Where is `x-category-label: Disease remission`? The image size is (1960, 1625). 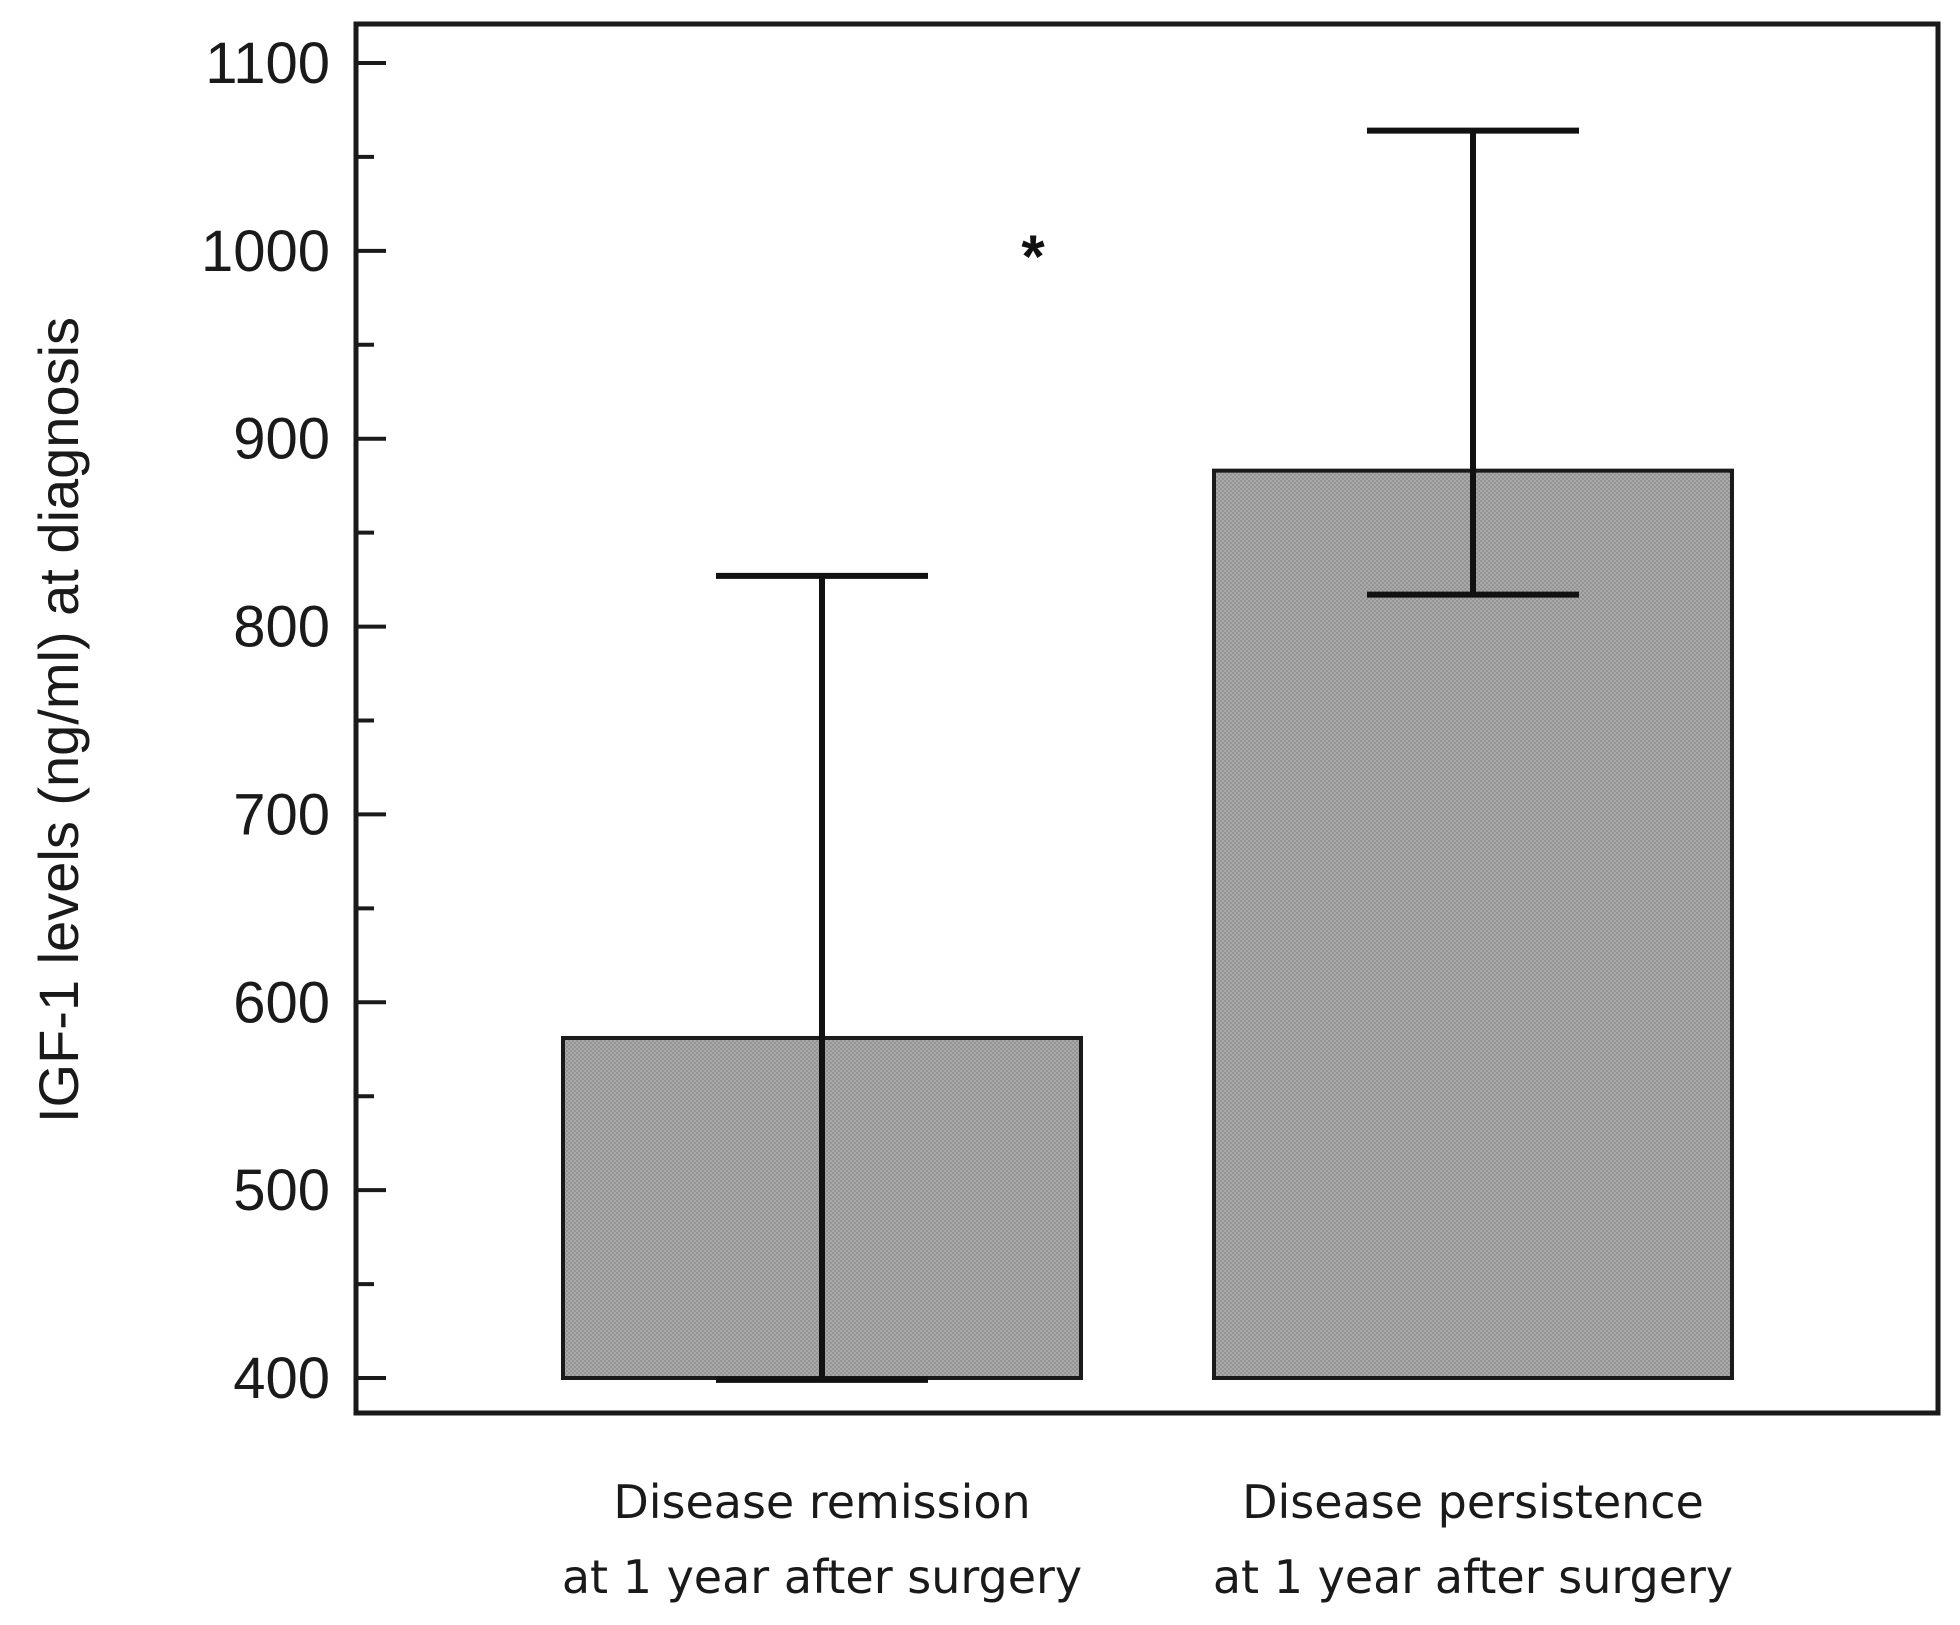
x-category-label: Disease remission is located at coordinates (821, 1502).